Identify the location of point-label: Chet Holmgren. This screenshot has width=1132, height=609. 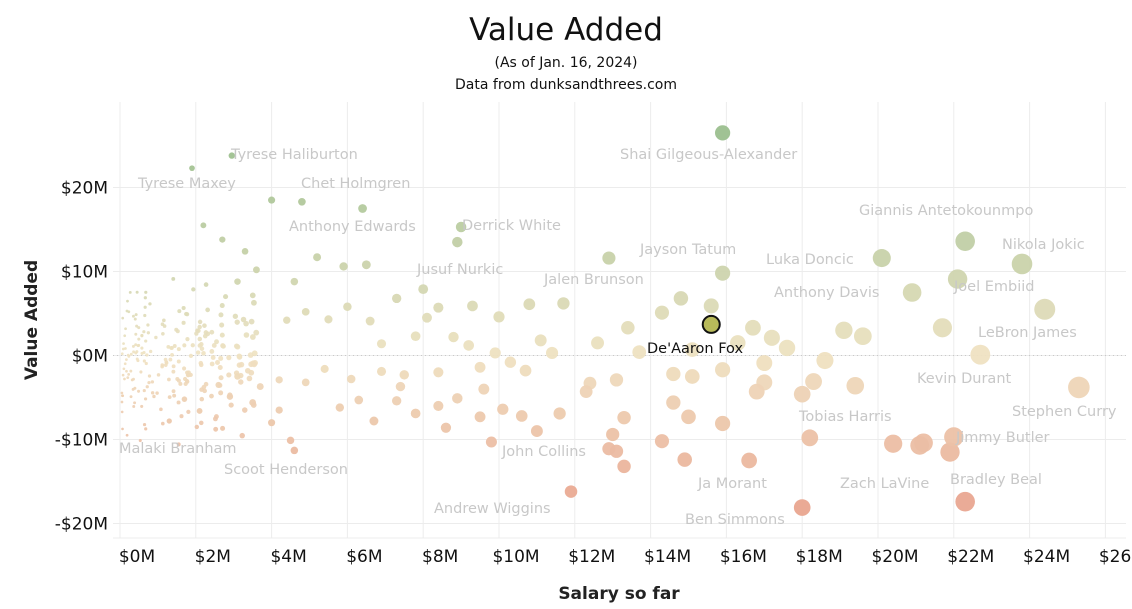
(355, 184).